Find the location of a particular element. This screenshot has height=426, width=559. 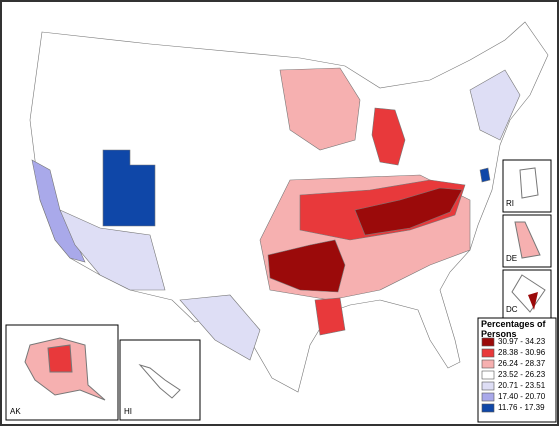

southwest is located at coordinates (112, 250).